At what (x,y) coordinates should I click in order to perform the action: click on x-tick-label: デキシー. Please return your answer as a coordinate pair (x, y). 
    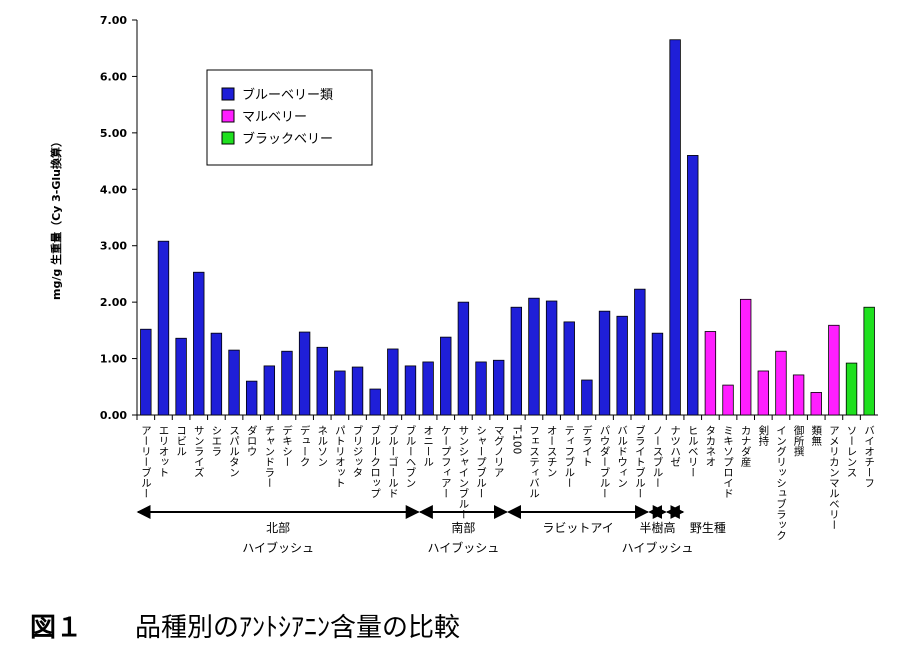
    Looking at the image, I should click on (287, 445).